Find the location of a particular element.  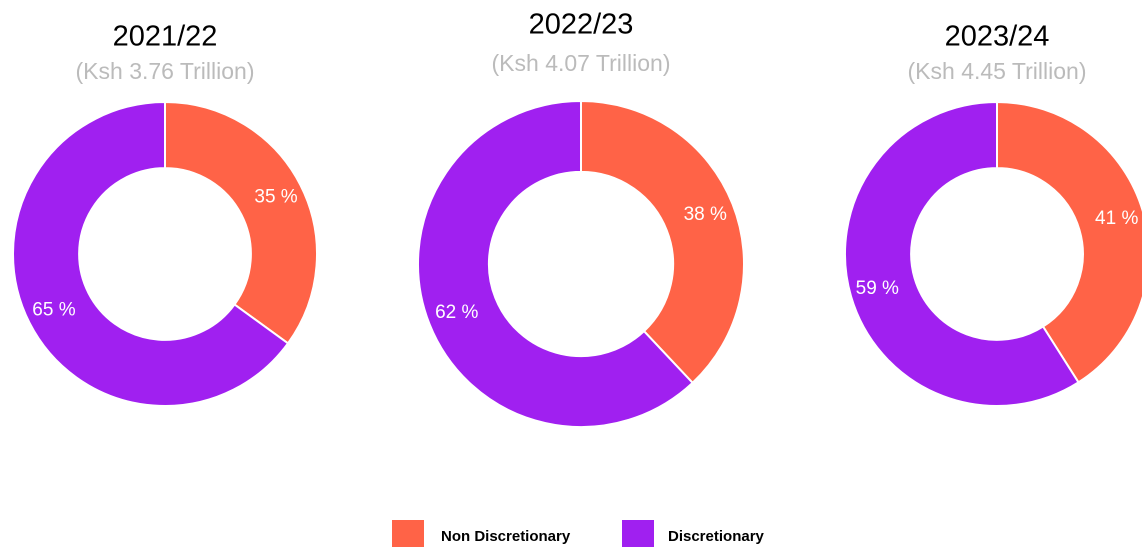

chart-title: 2023/24 is located at coordinates (997, 37).